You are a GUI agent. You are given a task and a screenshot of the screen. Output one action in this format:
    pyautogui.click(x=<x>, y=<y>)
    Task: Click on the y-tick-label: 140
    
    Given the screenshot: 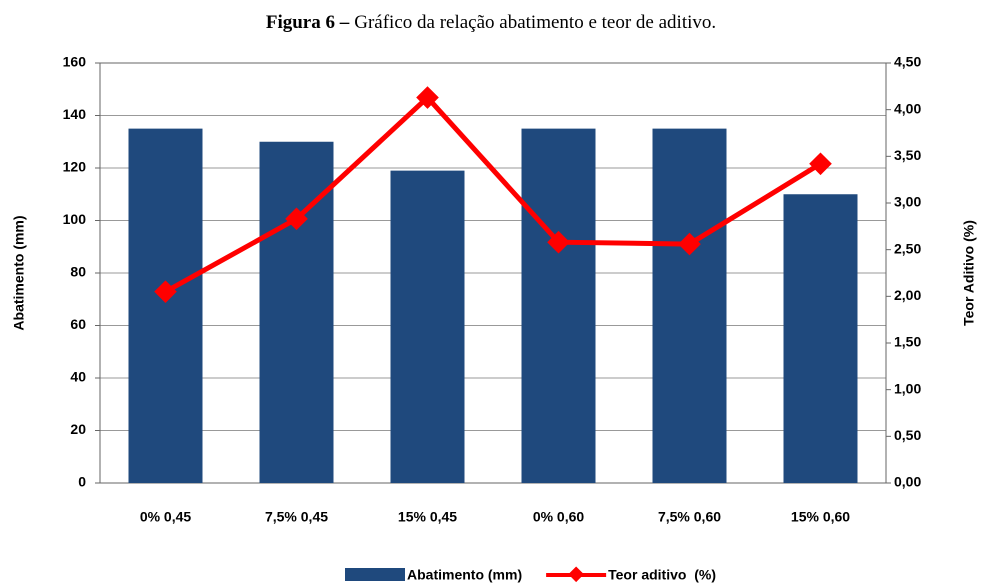 What is the action you would take?
    pyautogui.click(x=75, y=114)
    